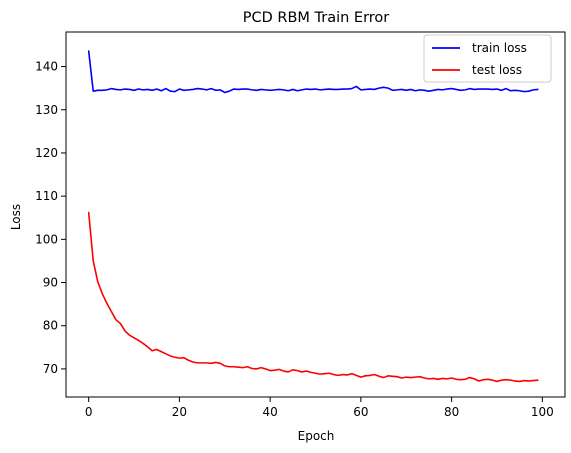 This screenshot has width=571, height=453. What do you see at coordinates (269, 412) in the screenshot?
I see `x-tick-label: 40` at bounding box center [269, 412].